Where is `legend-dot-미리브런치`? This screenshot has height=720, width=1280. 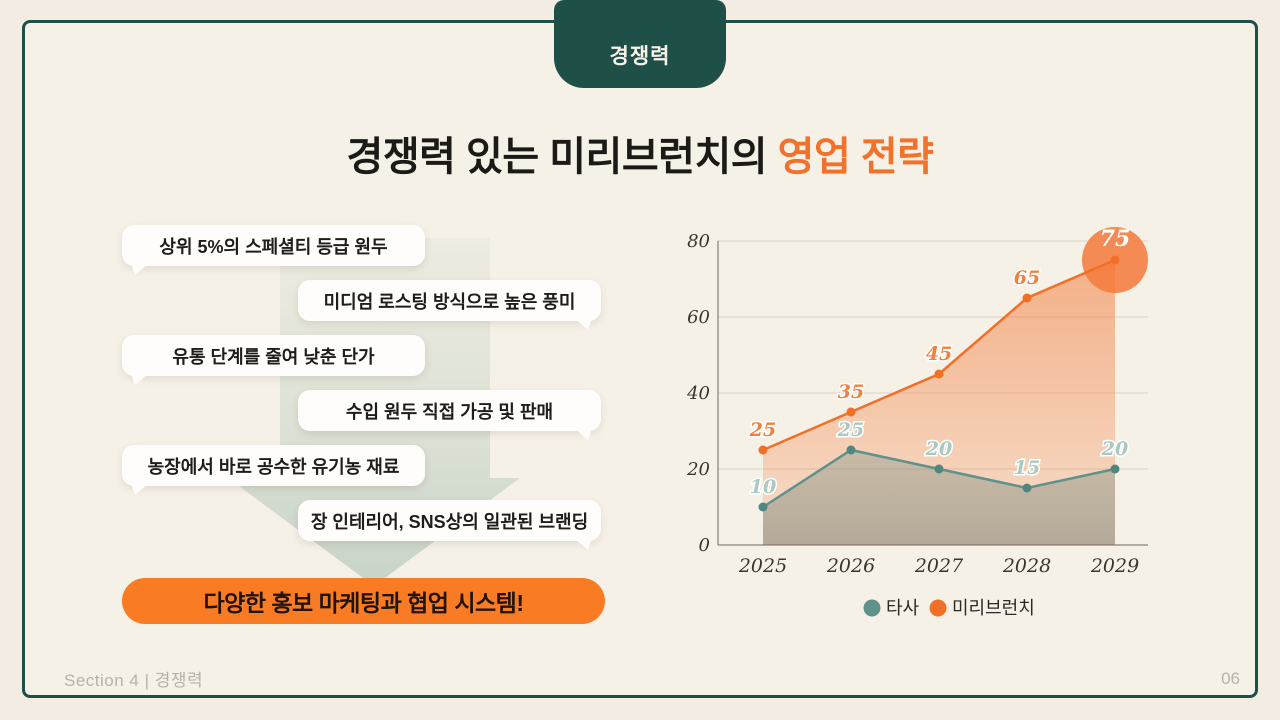 legend-dot-미리브런치 is located at coordinates (938, 608).